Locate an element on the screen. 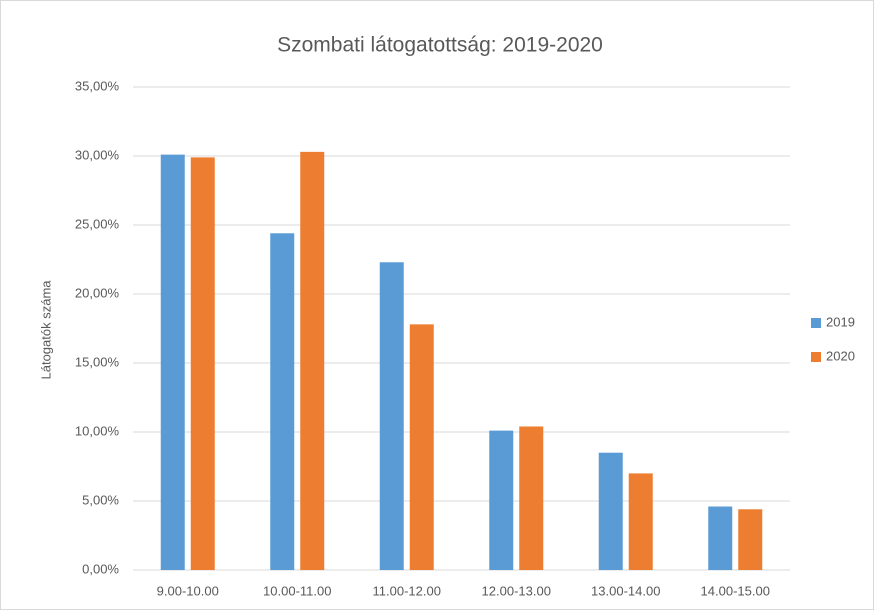 This screenshot has height=610, width=874. x-tick-label: 9.00-10.00 is located at coordinates (188, 590).